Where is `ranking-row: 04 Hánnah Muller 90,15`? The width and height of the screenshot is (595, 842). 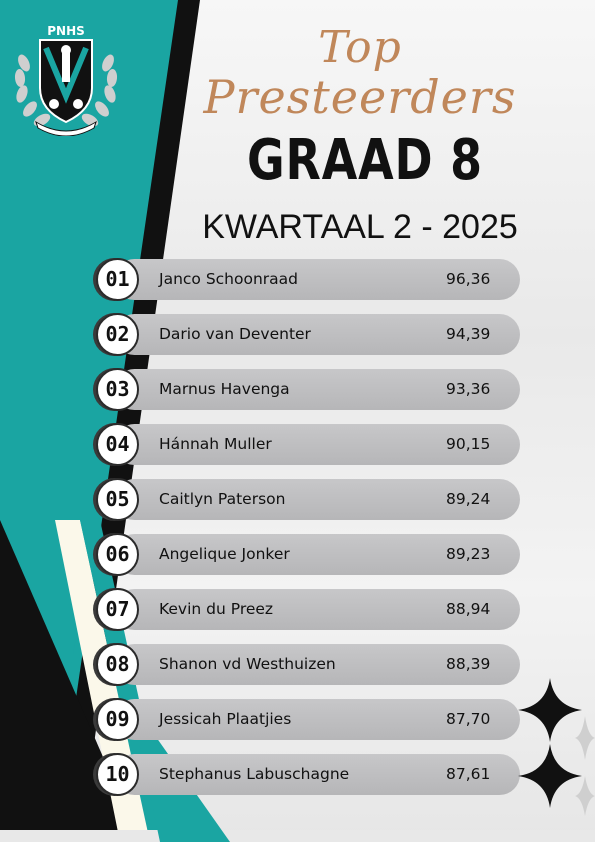 ranking-row: 04 Hánnah Muller 90,15 is located at coordinates (309, 444).